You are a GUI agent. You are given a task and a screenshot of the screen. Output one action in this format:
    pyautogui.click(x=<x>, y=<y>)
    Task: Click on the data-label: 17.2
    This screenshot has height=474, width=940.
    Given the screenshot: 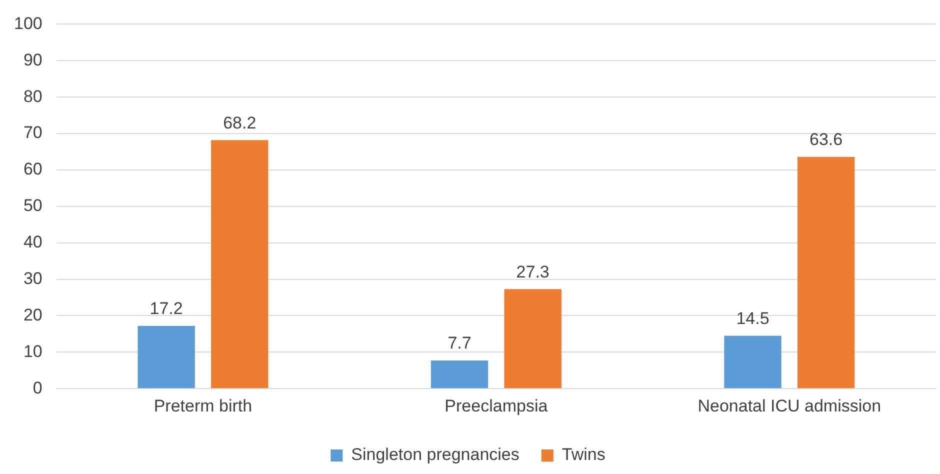 What is the action you would take?
    pyautogui.click(x=166, y=308)
    